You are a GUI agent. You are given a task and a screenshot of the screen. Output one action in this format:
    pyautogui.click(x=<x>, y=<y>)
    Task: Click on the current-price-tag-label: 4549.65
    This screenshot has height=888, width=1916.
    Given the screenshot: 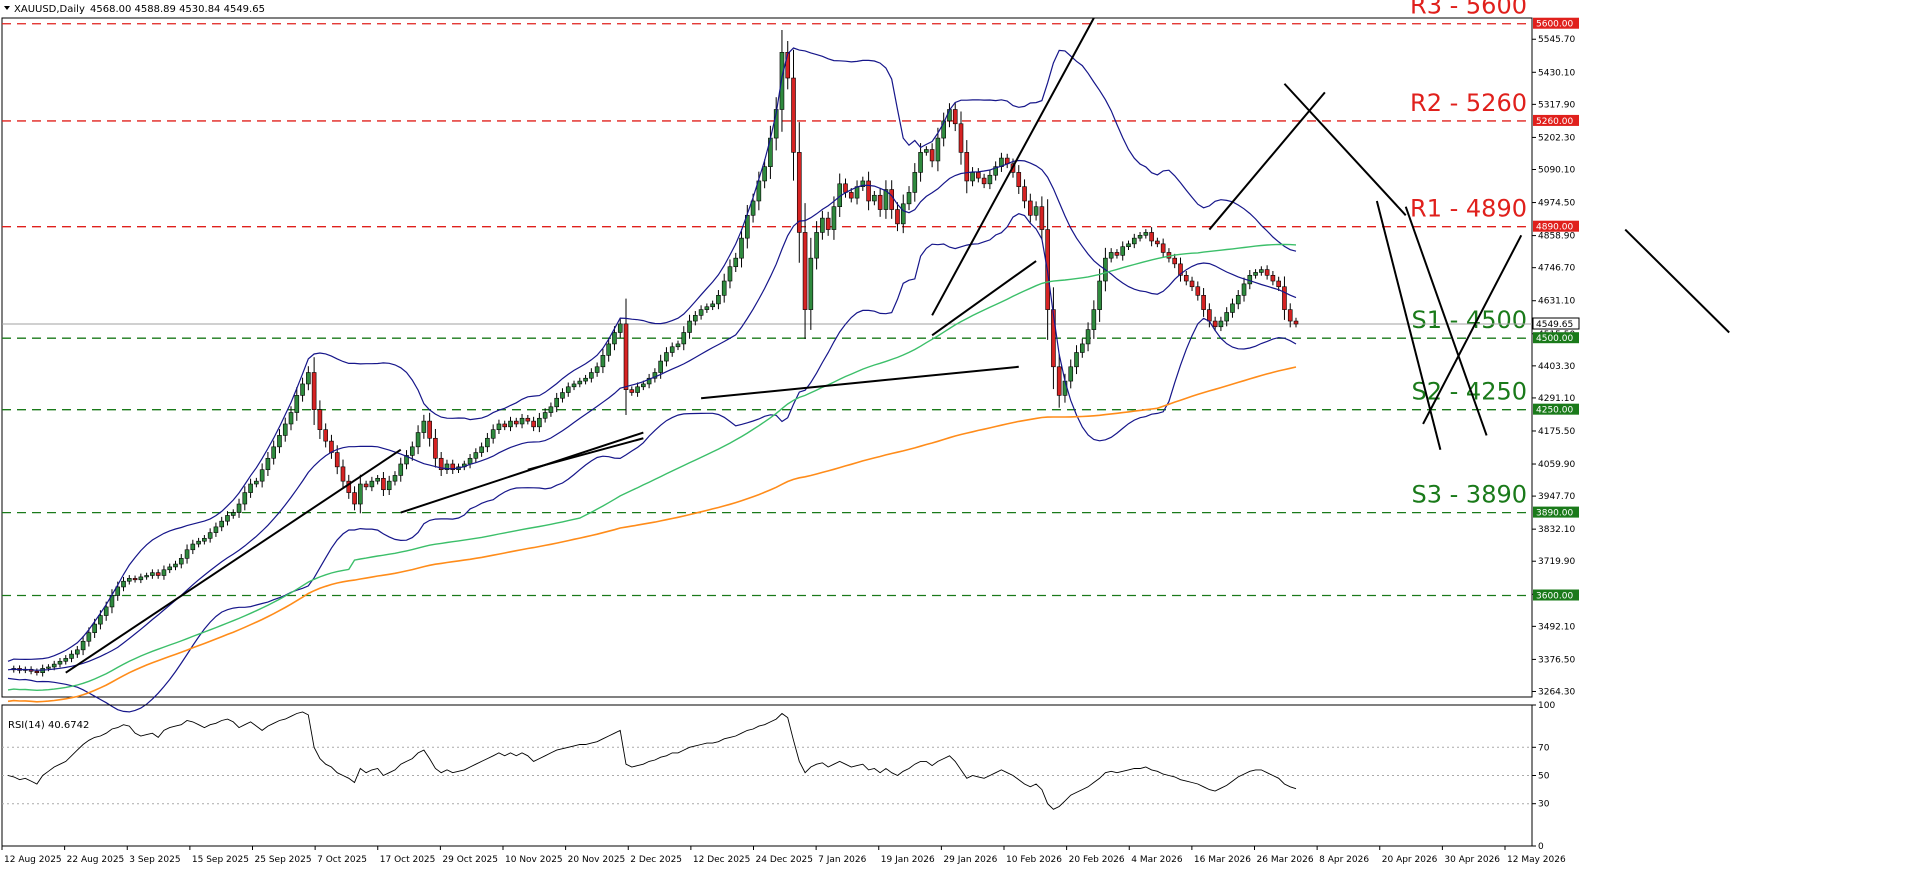 What is the action you would take?
    pyautogui.click(x=1554, y=325)
    